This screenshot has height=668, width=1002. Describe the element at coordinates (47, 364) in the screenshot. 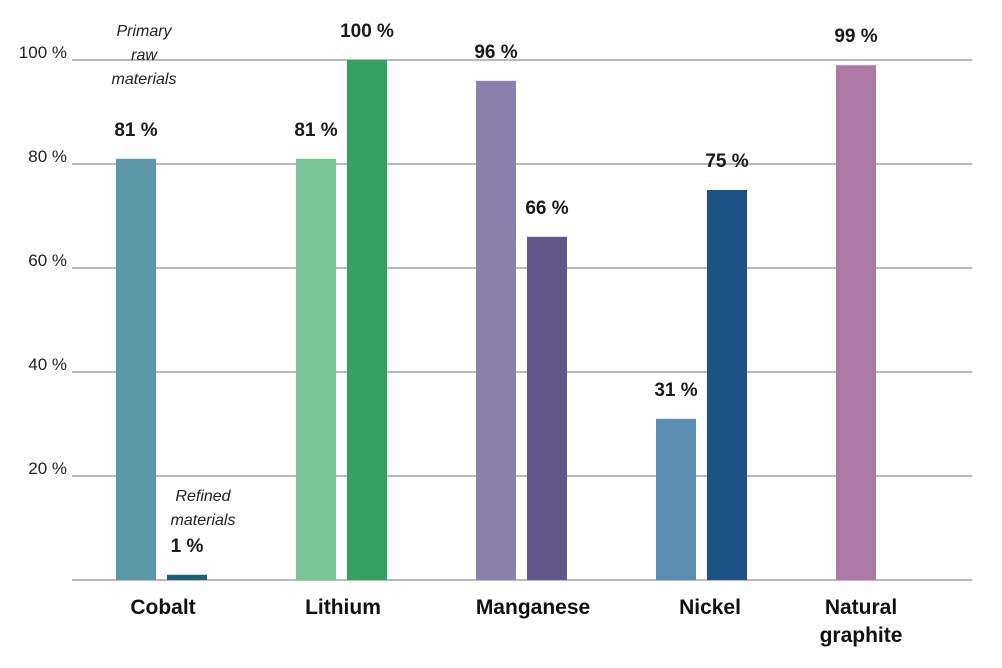

I see `y-tick-label: 40 %` at that location.